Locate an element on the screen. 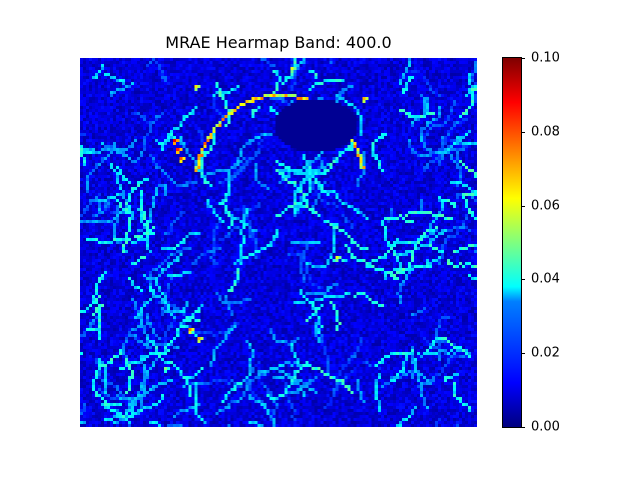 The height and width of the screenshot is (480, 640). colorbar-tick-label: 0.10 is located at coordinates (545, 58).